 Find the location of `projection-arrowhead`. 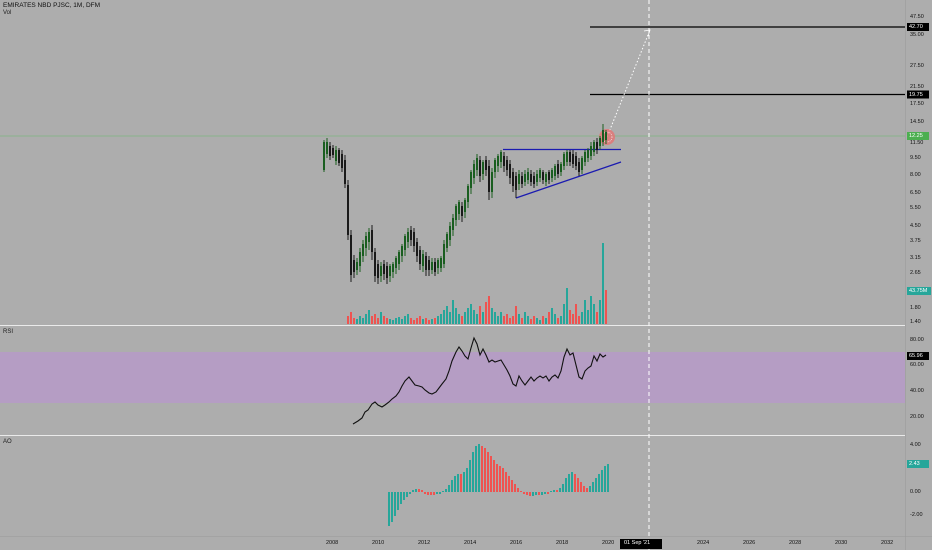

projection-arrowhead is located at coordinates (647, 33).